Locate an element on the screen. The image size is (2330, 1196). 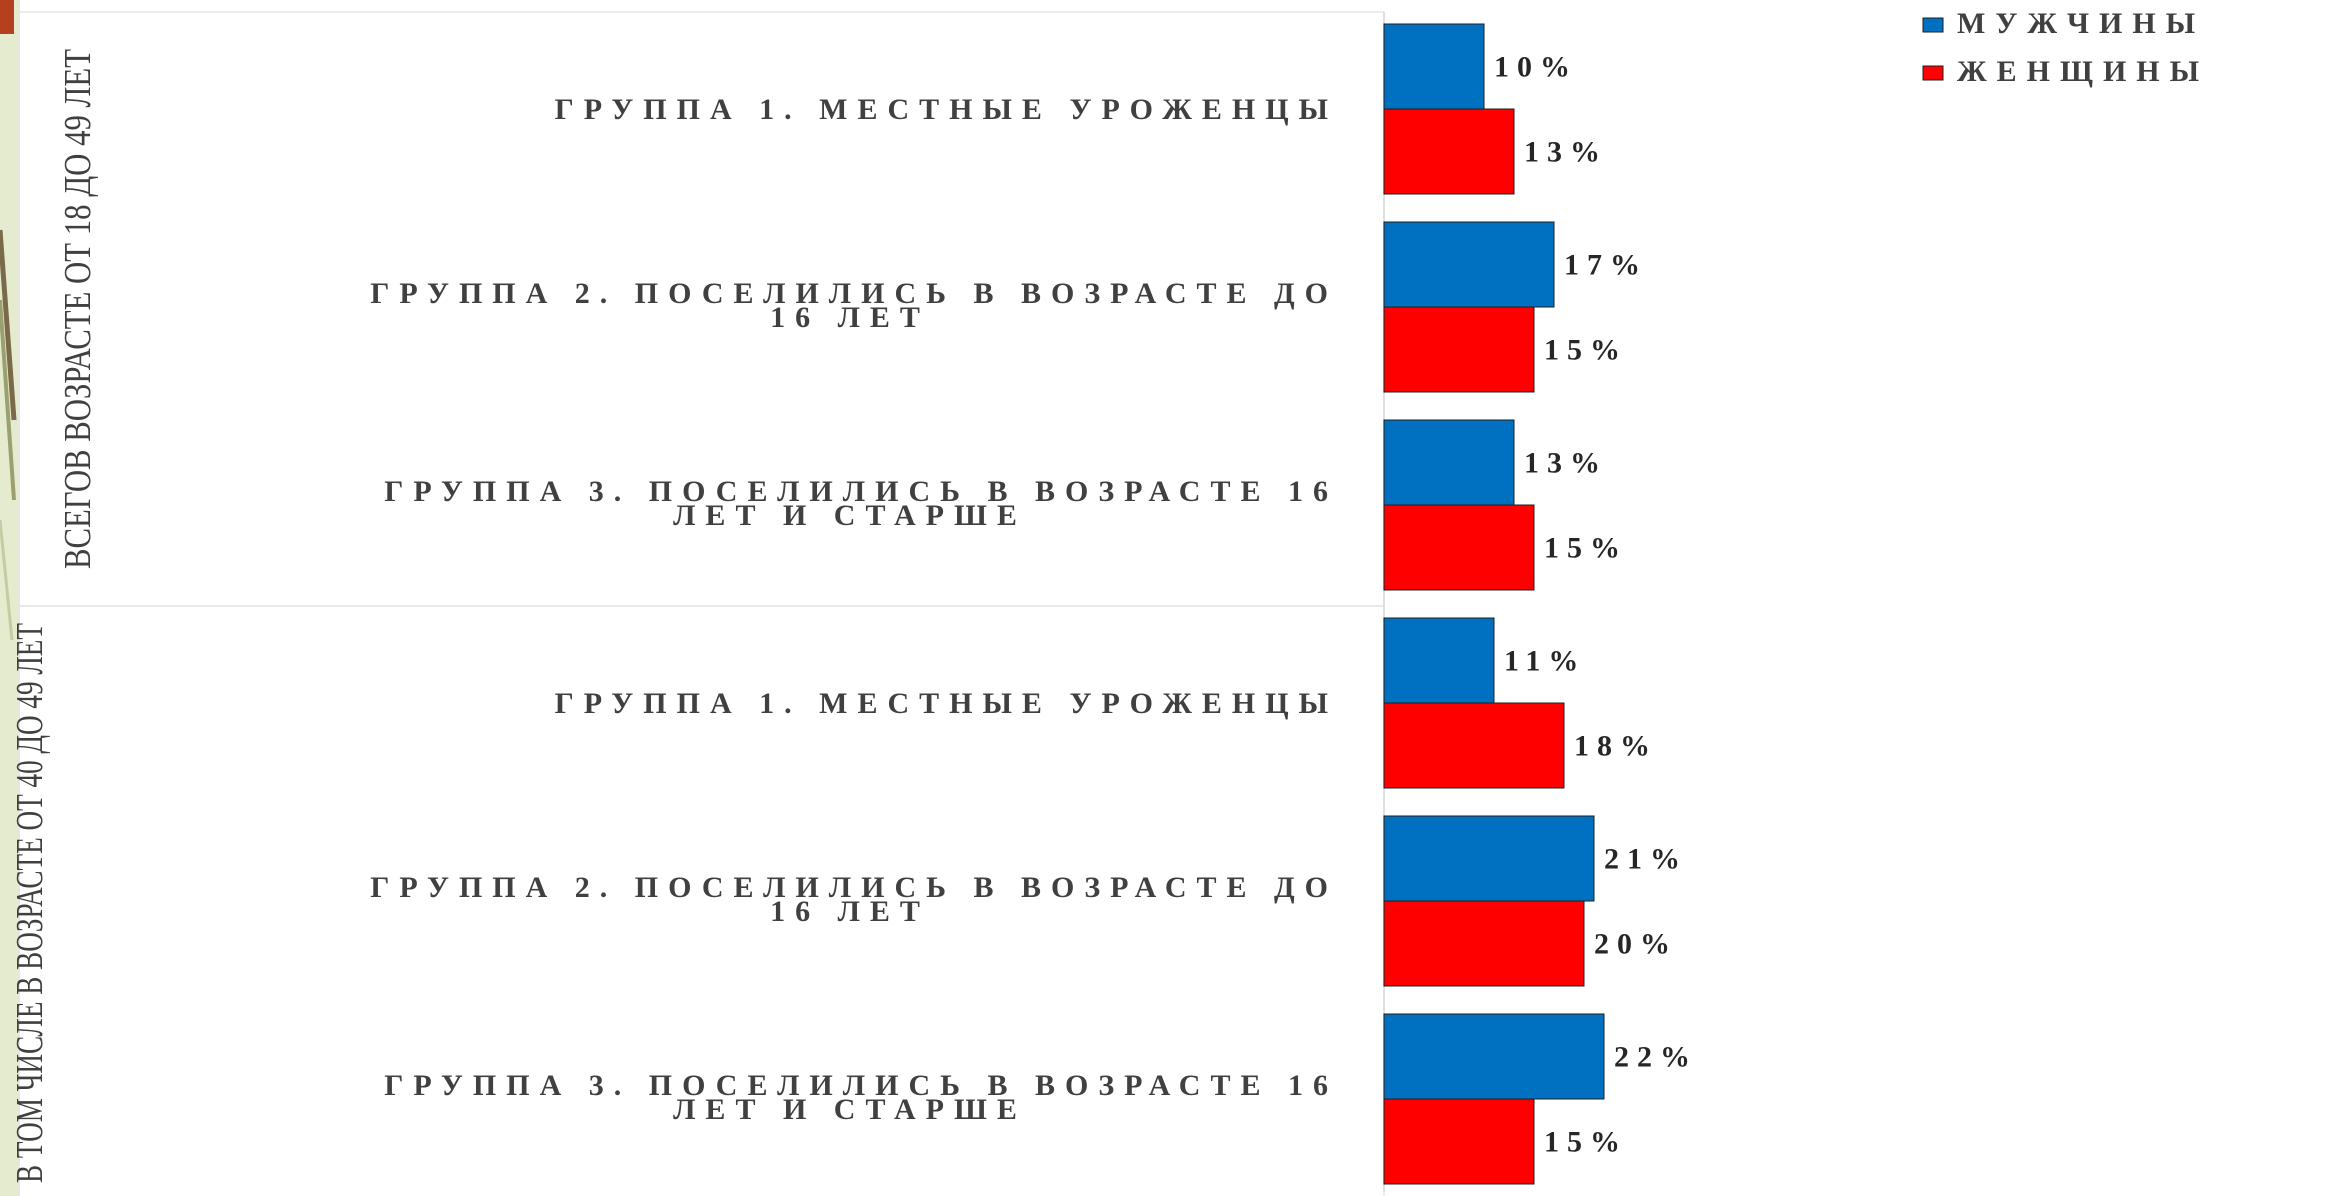
data-label-men: 13% is located at coordinates (1566, 463).